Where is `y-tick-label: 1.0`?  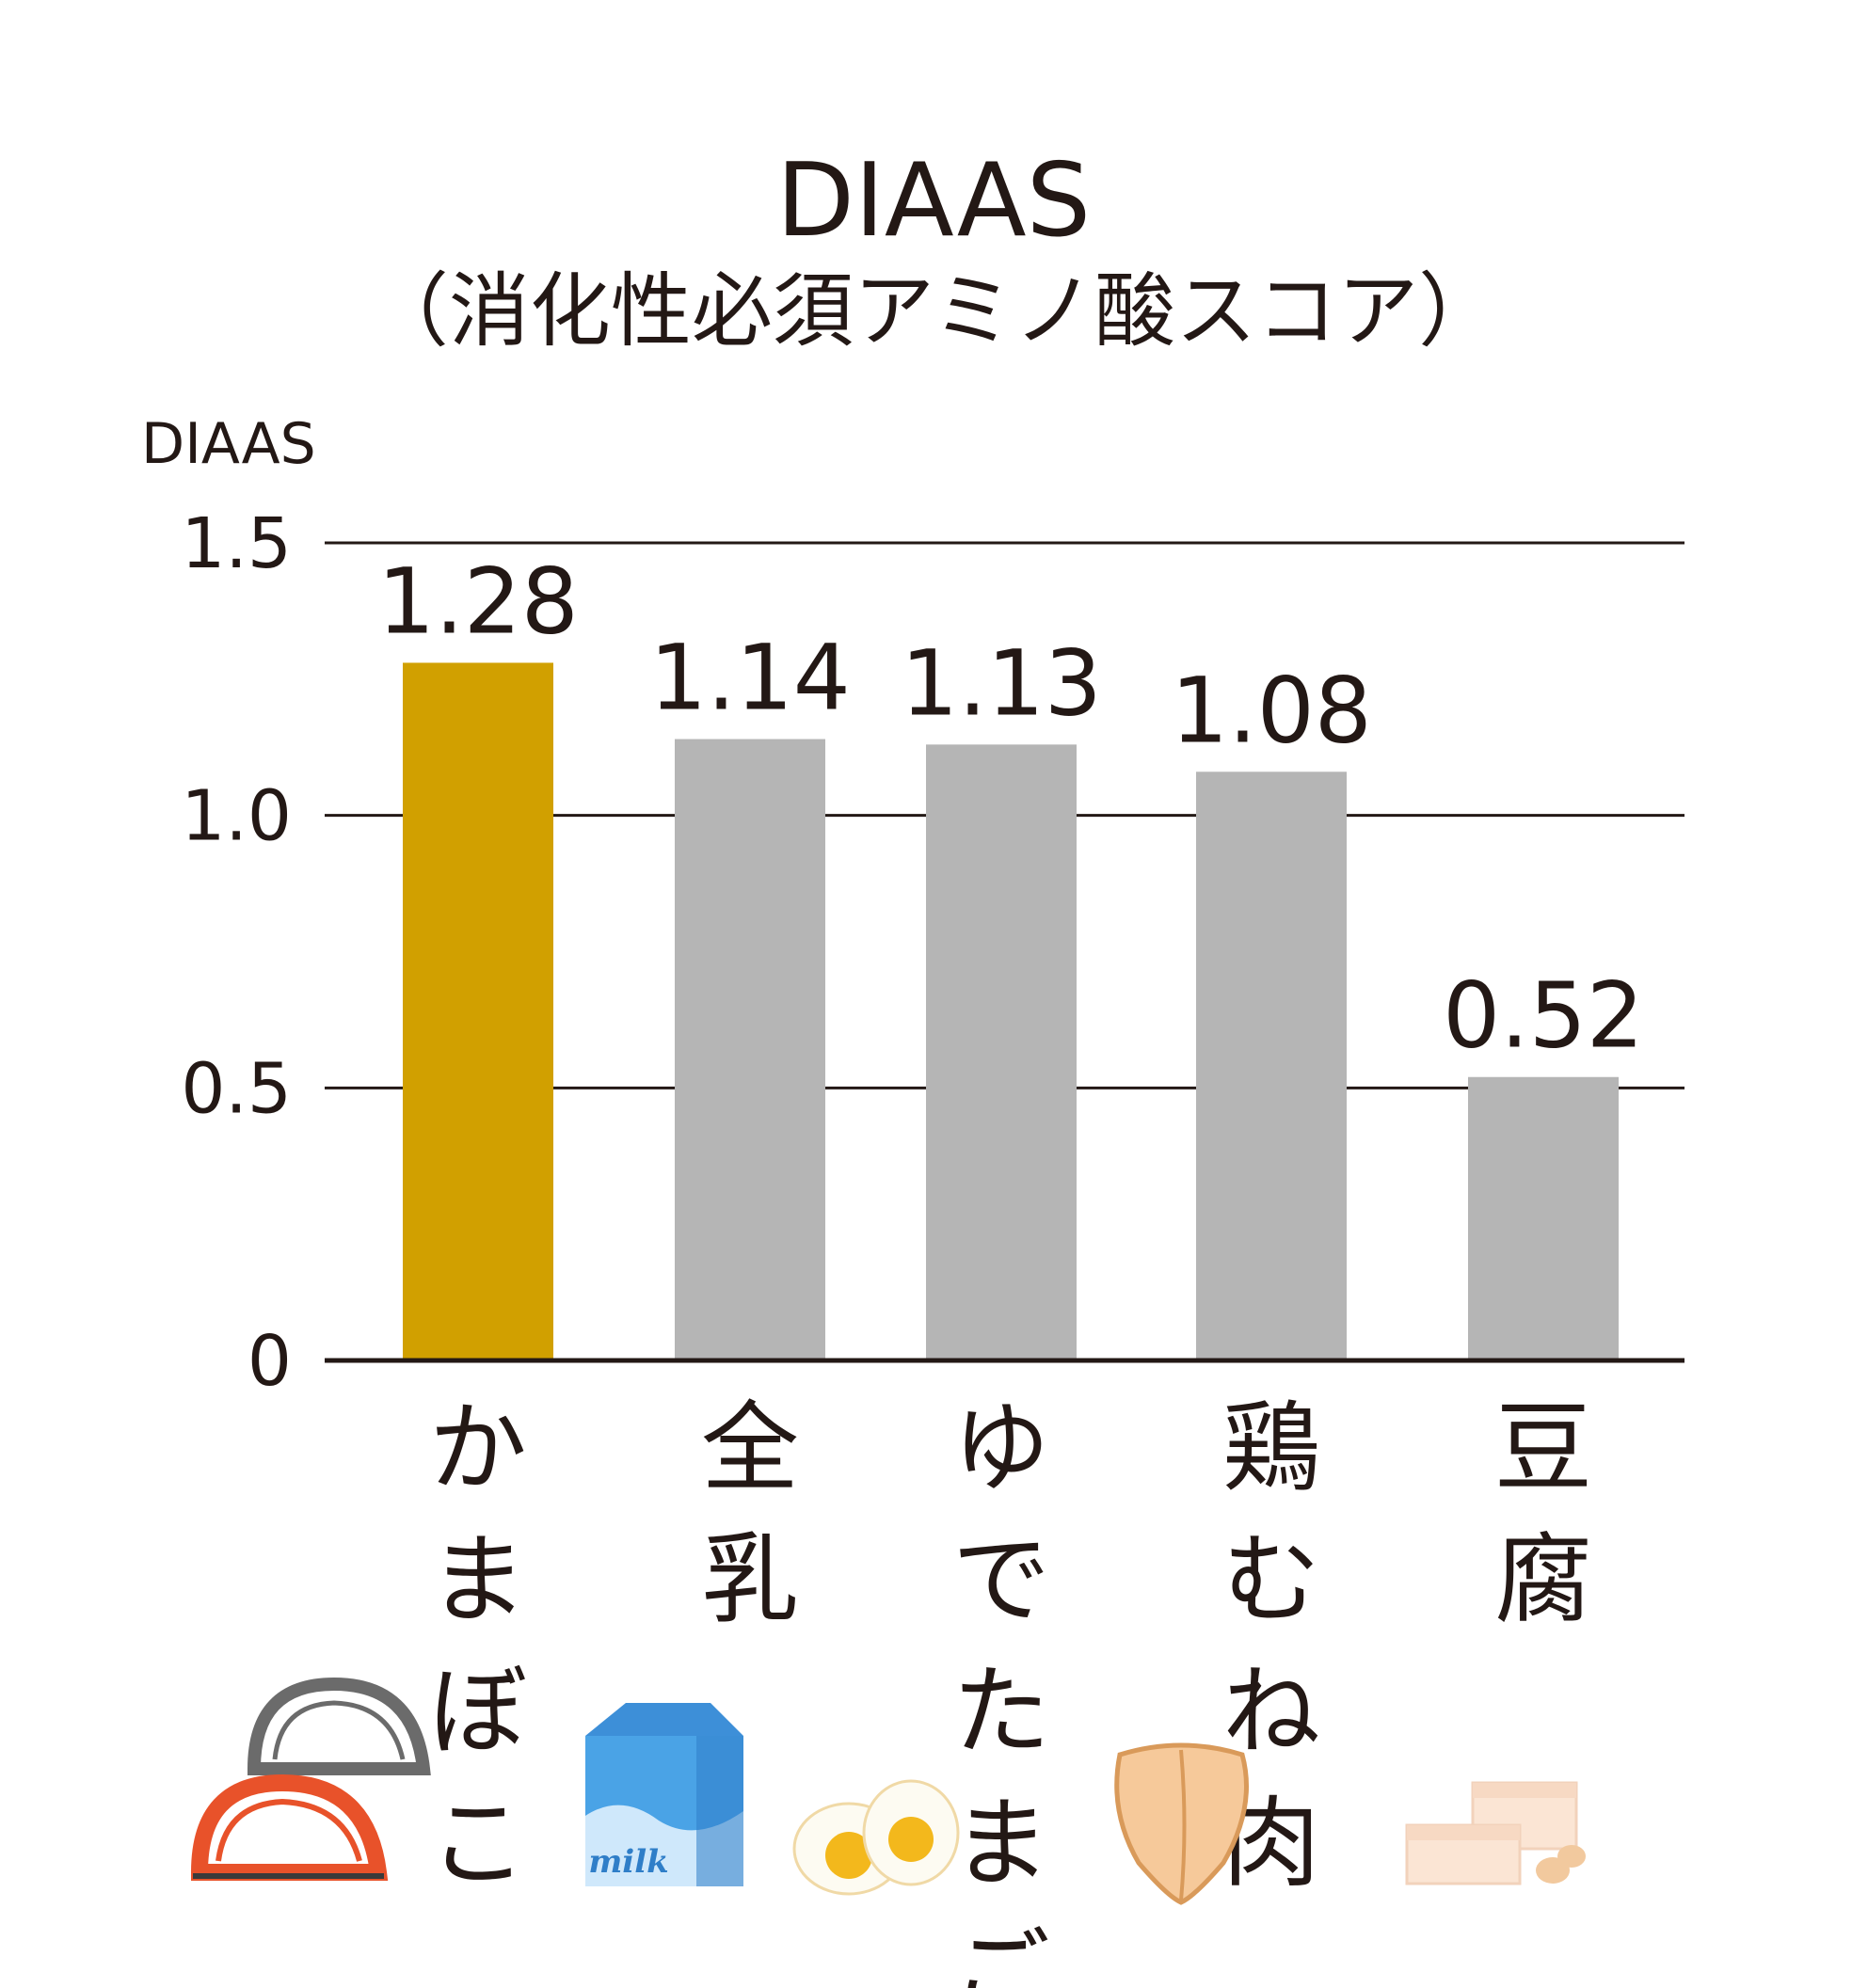 y-tick-label: 1.0 is located at coordinates (236, 816).